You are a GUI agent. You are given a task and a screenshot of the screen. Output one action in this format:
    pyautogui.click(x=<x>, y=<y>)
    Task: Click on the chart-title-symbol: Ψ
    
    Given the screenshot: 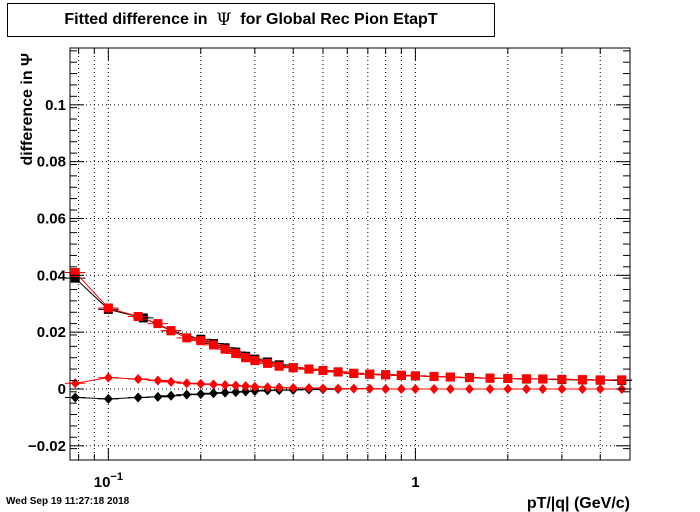 What is the action you would take?
    pyautogui.click(x=224, y=20)
    